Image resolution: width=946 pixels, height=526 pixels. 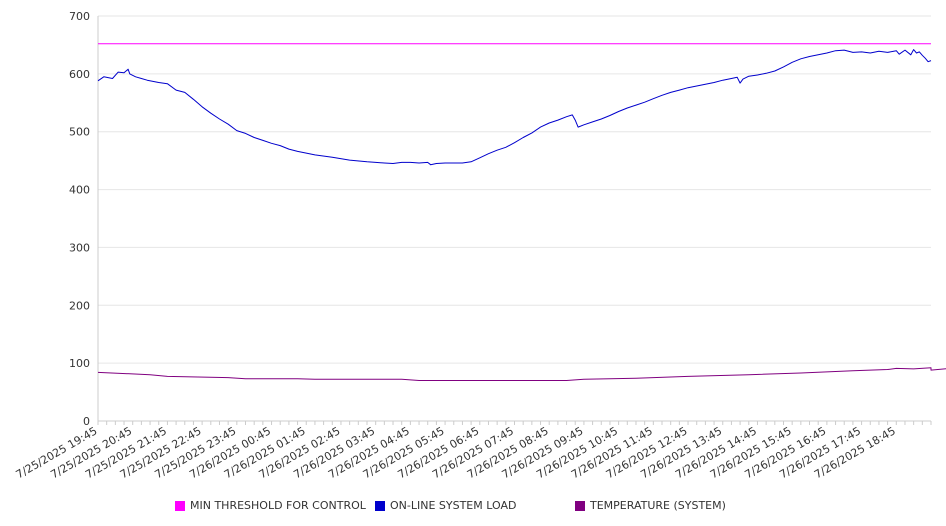 I want to click on y-tick-label: 600, so click(x=79, y=74).